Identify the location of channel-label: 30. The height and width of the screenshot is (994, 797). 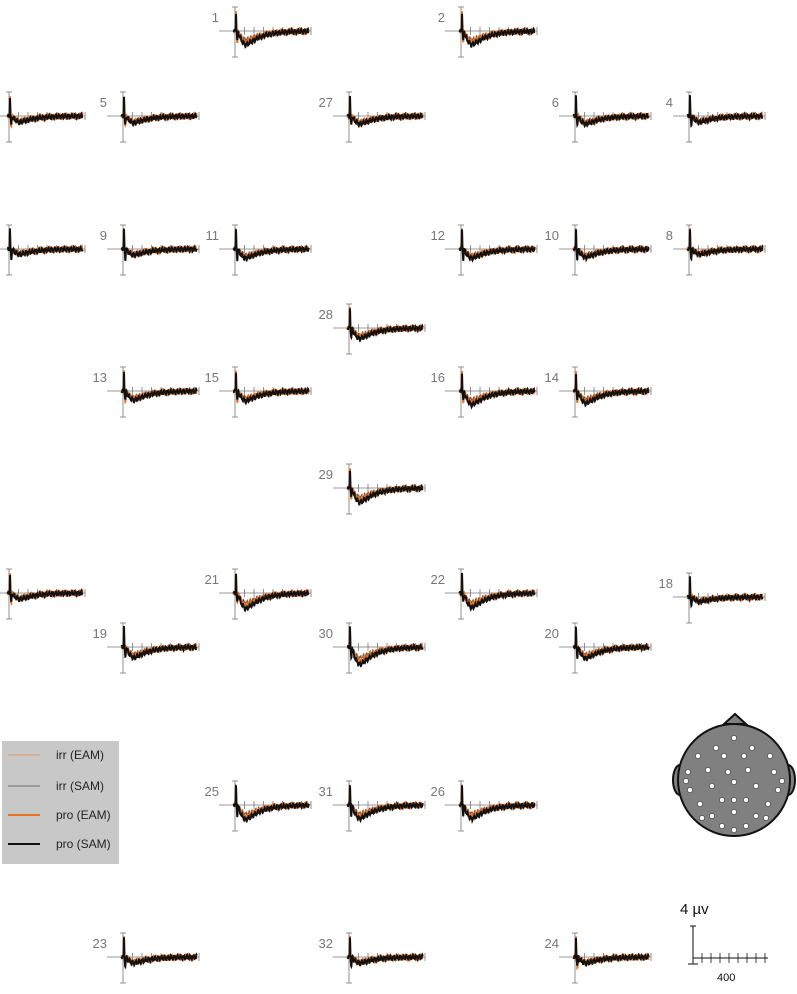
(326, 633).